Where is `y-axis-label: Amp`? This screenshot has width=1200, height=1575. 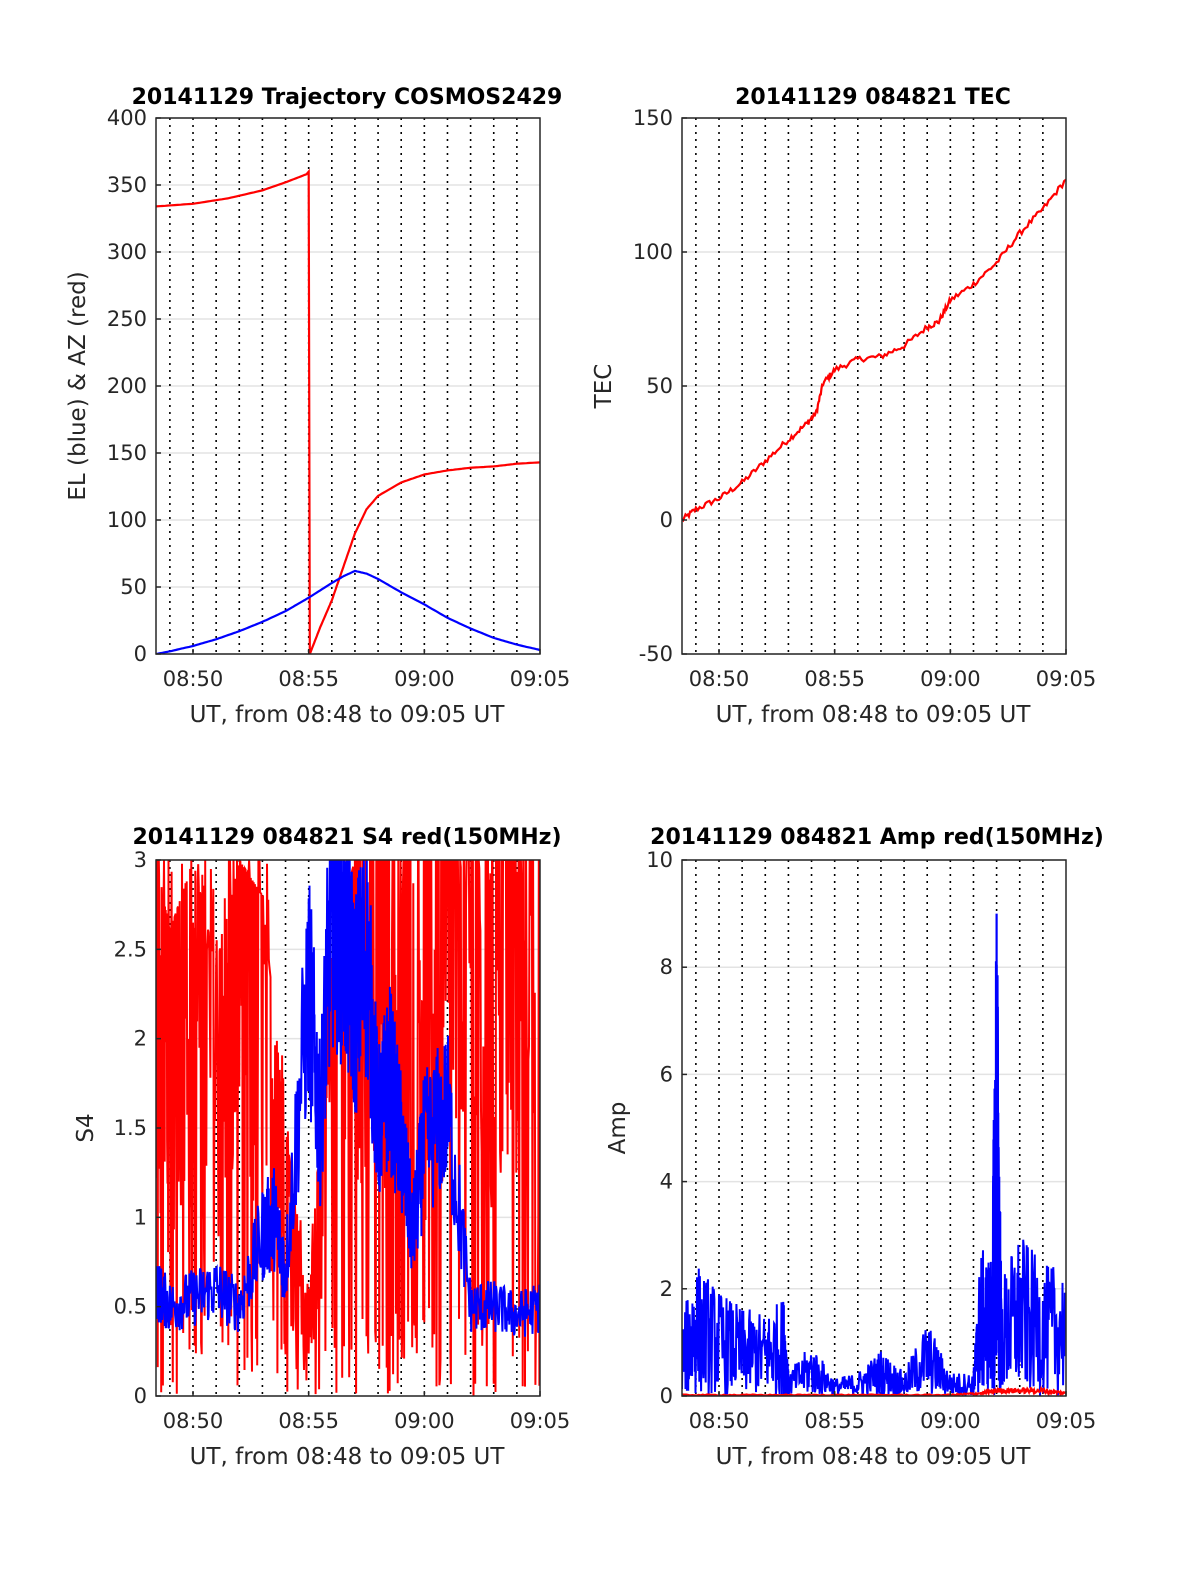
y-axis-label: Amp is located at coordinates (618, 1128).